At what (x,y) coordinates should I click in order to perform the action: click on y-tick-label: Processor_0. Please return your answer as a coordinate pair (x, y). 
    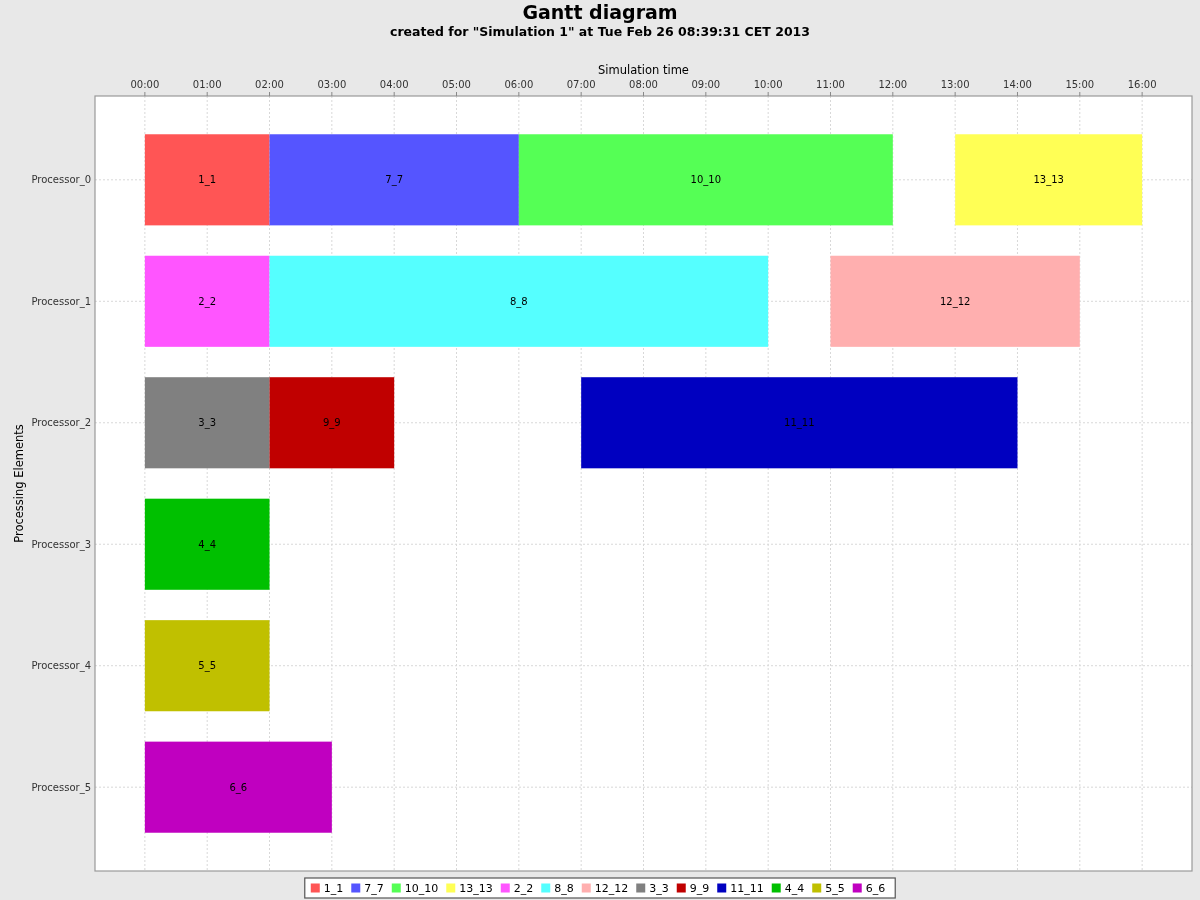
    Looking at the image, I should click on (61, 180).